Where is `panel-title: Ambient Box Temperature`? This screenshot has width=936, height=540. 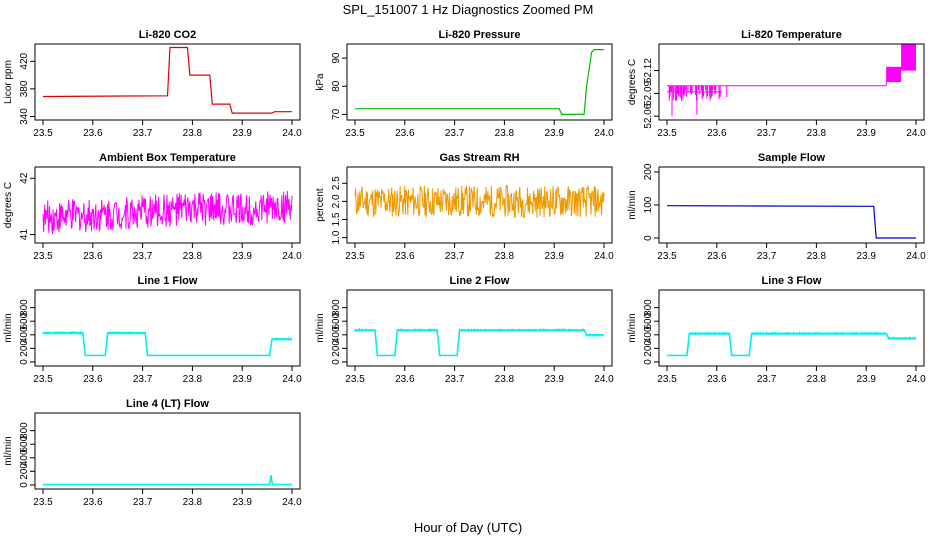 panel-title: Ambient Box Temperature is located at coordinates (167, 158).